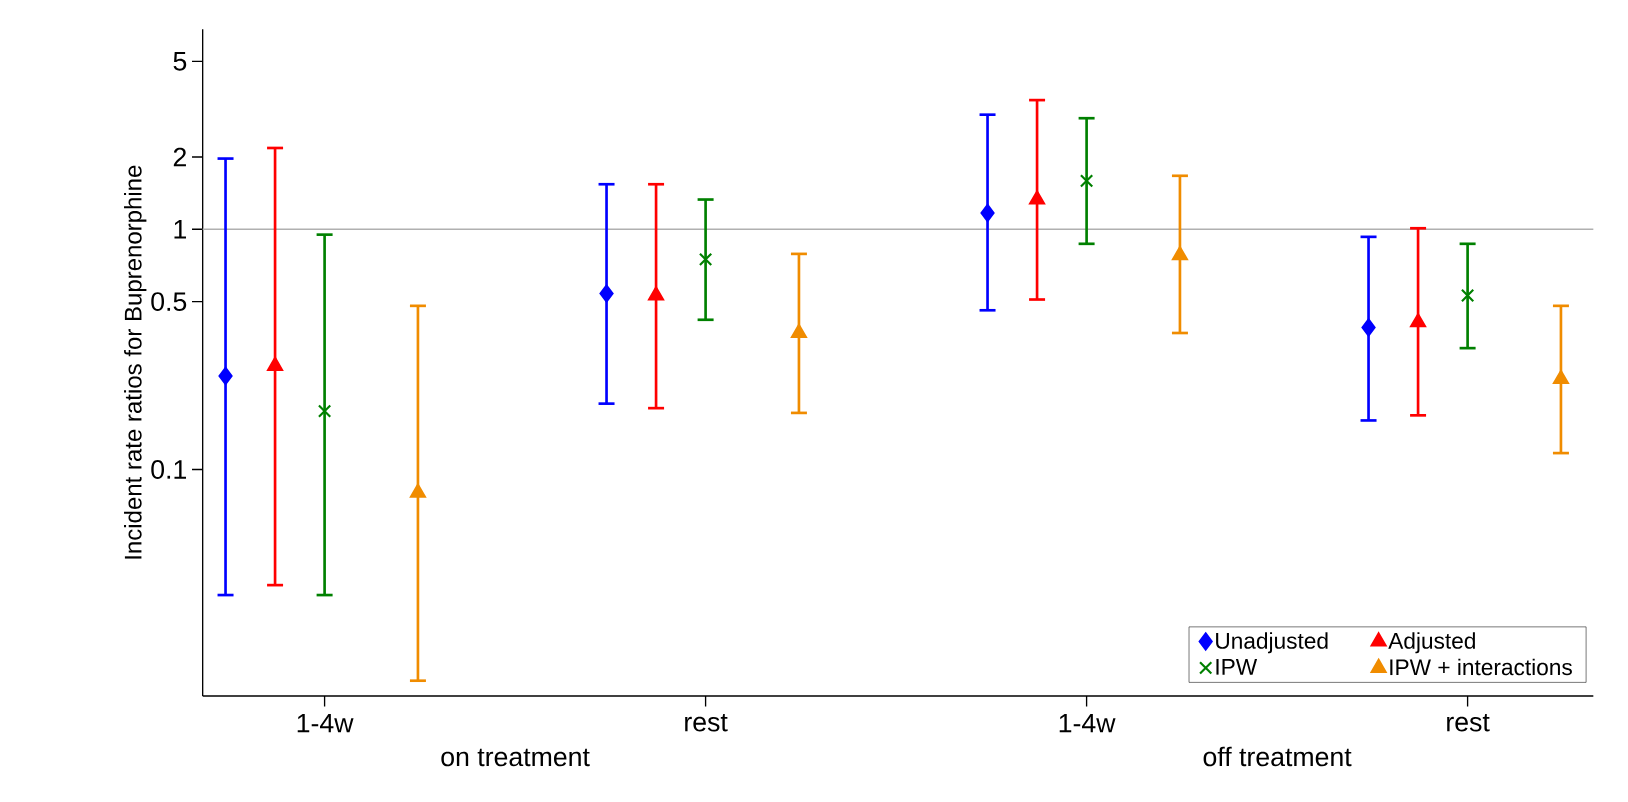 This screenshot has width=1628, height=802. Describe the element at coordinates (1272, 643) in the screenshot. I see `legend-label: Unadjusted` at that location.